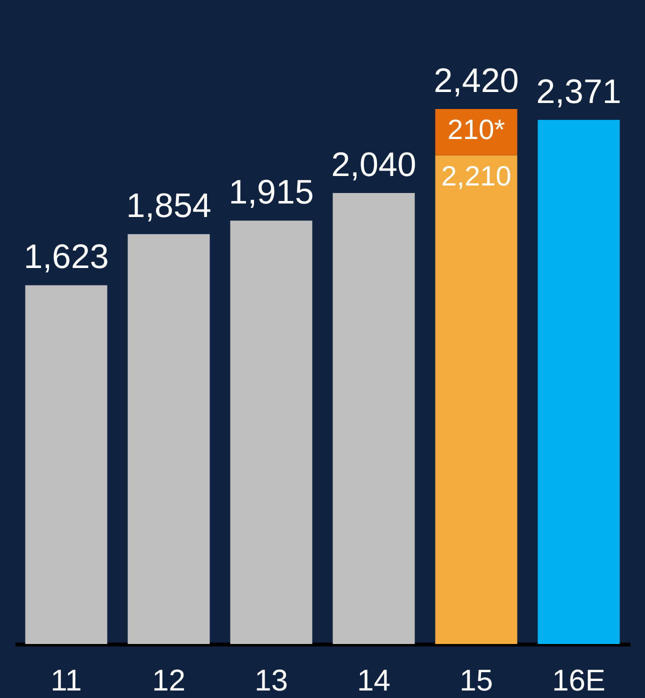 Image resolution: width=645 pixels, height=698 pixels. Describe the element at coordinates (169, 206) in the screenshot. I see `data-label: 1,854` at that location.